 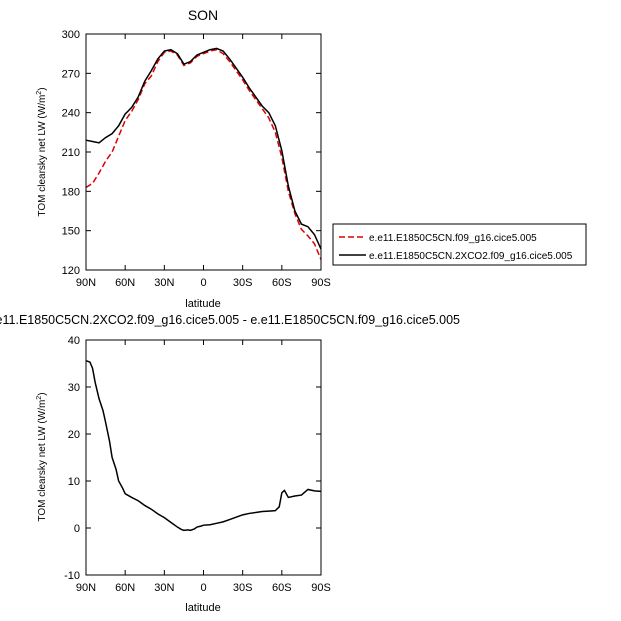 What do you see at coordinates (203, 15) in the screenshot?
I see `top-chart-title: SON` at bounding box center [203, 15].